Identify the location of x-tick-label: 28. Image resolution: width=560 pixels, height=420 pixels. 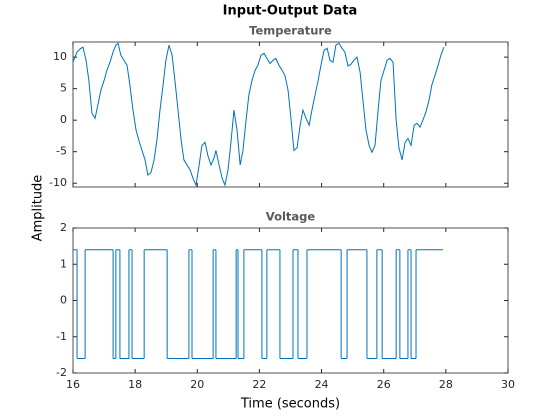
(446, 384).